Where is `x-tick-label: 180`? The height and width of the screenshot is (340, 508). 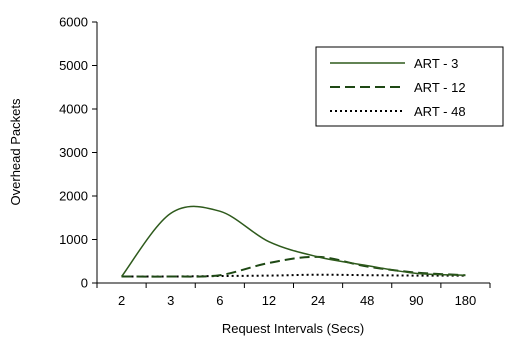
x-tick-label: 180 is located at coordinates (466, 300).